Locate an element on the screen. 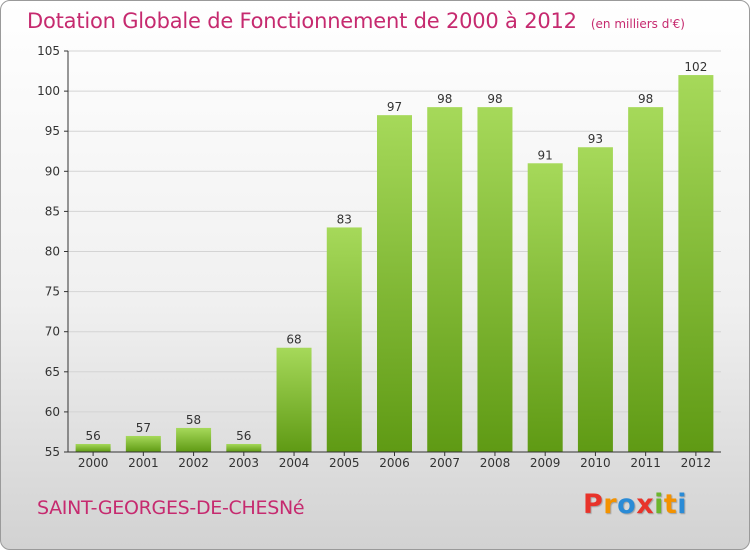 The height and width of the screenshot is (550, 750). y-tick-label: 70 is located at coordinates (52, 332).